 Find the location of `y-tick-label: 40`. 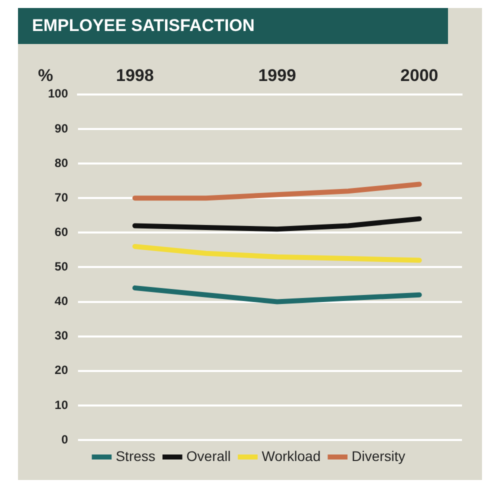

y-tick-label: 40 is located at coordinates (61, 301).